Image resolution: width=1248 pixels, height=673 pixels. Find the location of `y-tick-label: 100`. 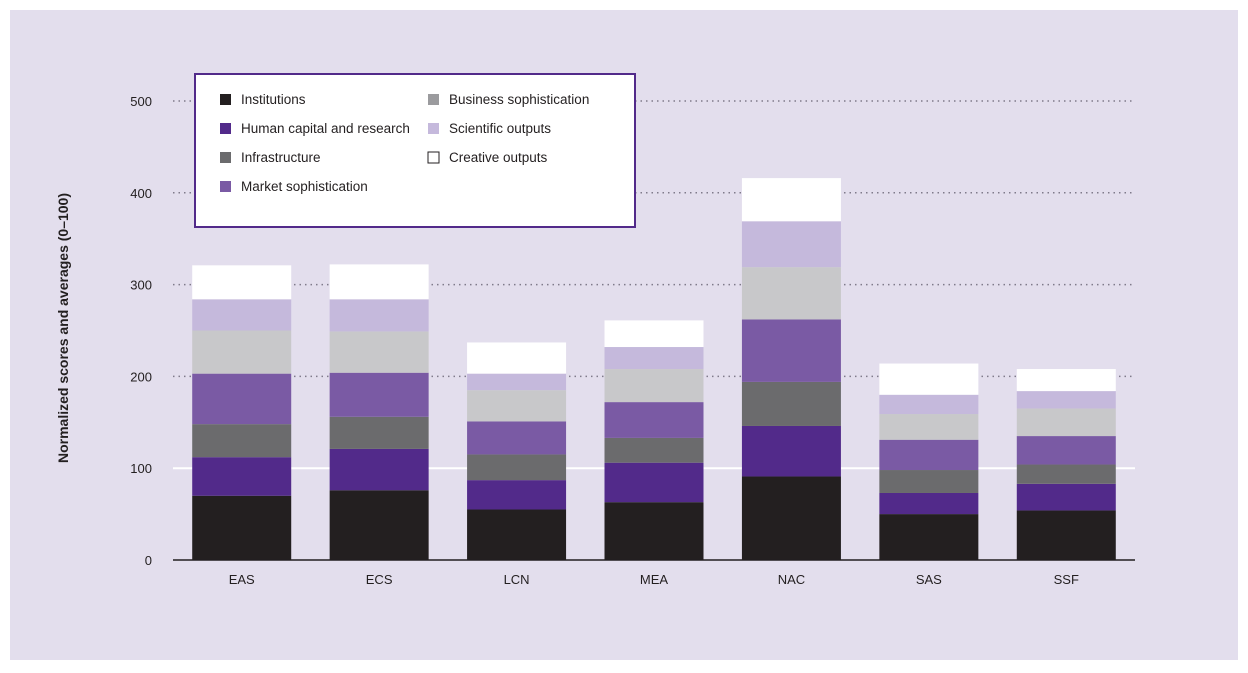

y-tick-label: 100 is located at coordinates (141, 468).